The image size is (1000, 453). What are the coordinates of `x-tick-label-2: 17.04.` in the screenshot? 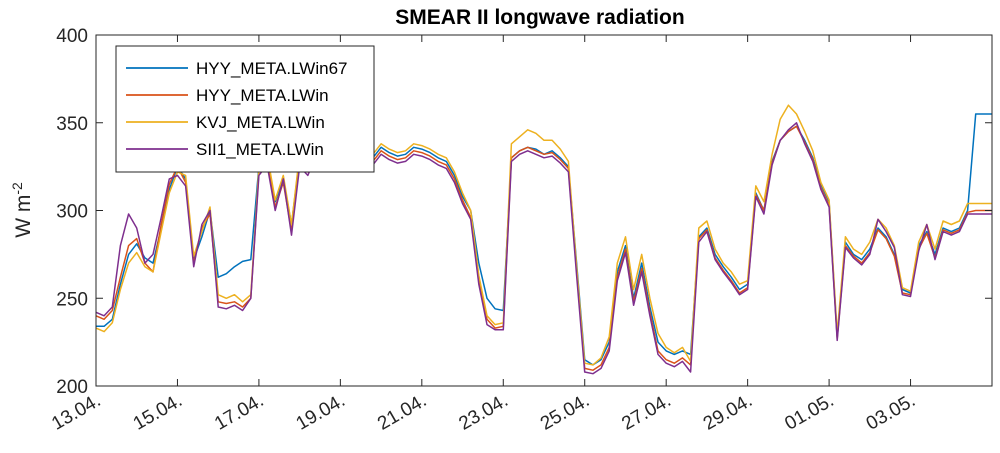 It's located at (239, 412).